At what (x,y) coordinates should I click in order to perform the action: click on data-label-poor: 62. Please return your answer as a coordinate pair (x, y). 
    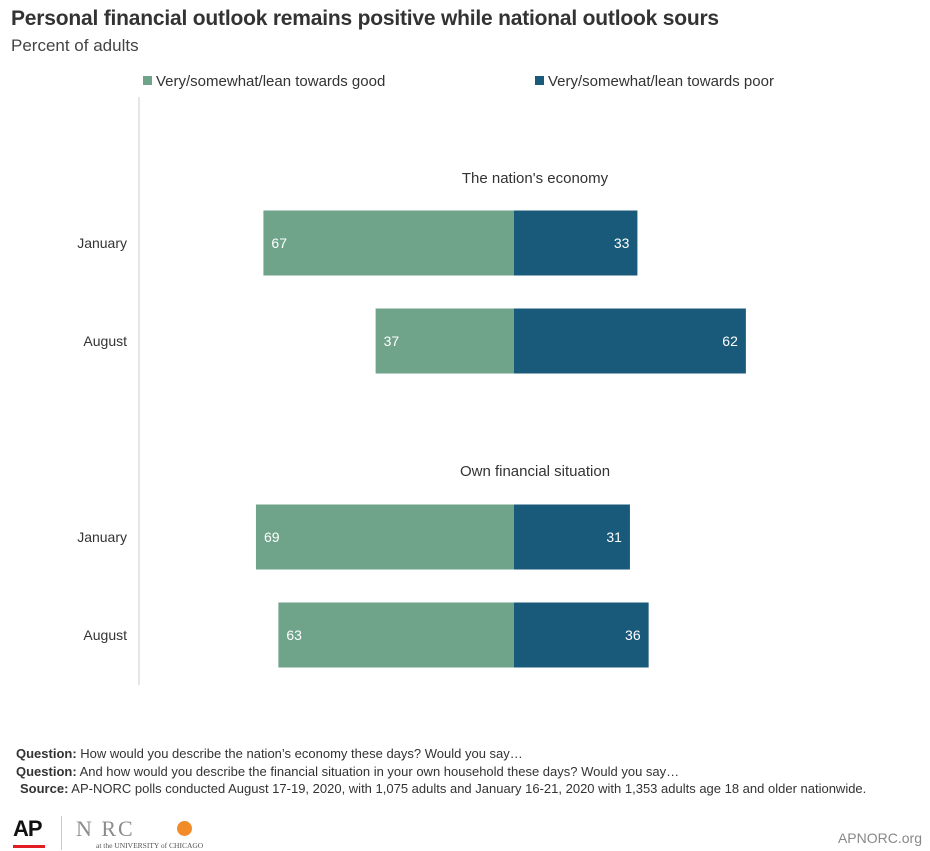
    Looking at the image, I should click on (730, 341).